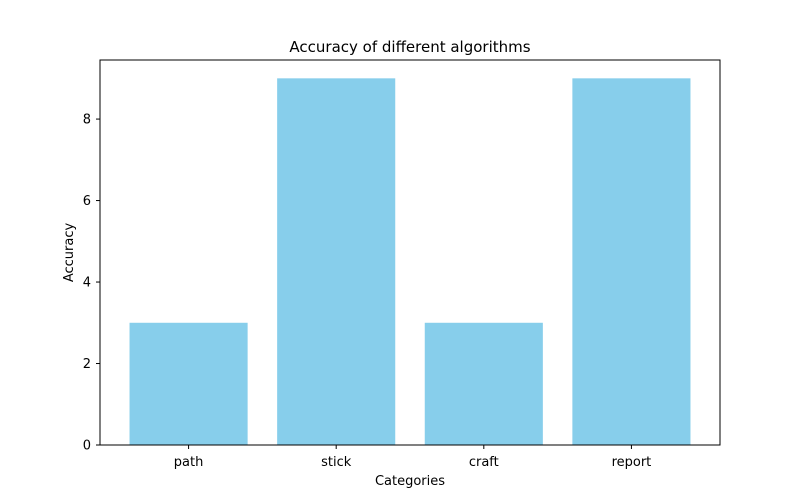 The width and height of the screenshot is (800, 500). I want to click on y-tick-label: 2, so click(87, 364).